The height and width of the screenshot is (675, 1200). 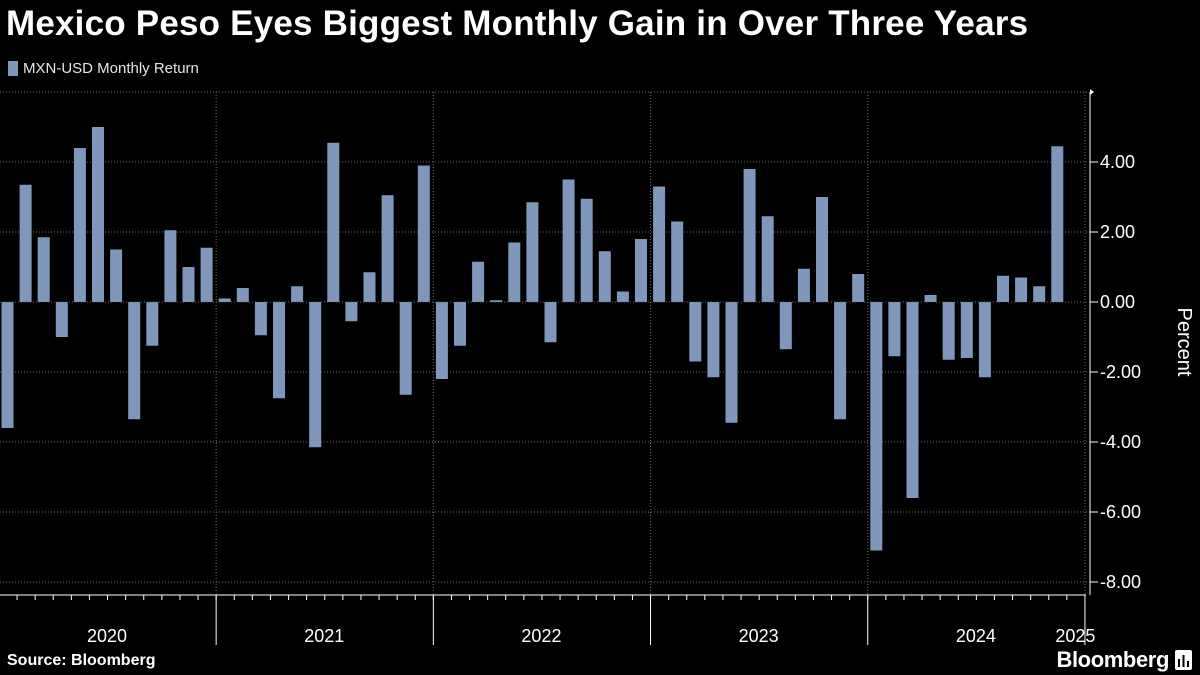 I want to click on x-tick-label: 2025, so click(x=1075, y=636).